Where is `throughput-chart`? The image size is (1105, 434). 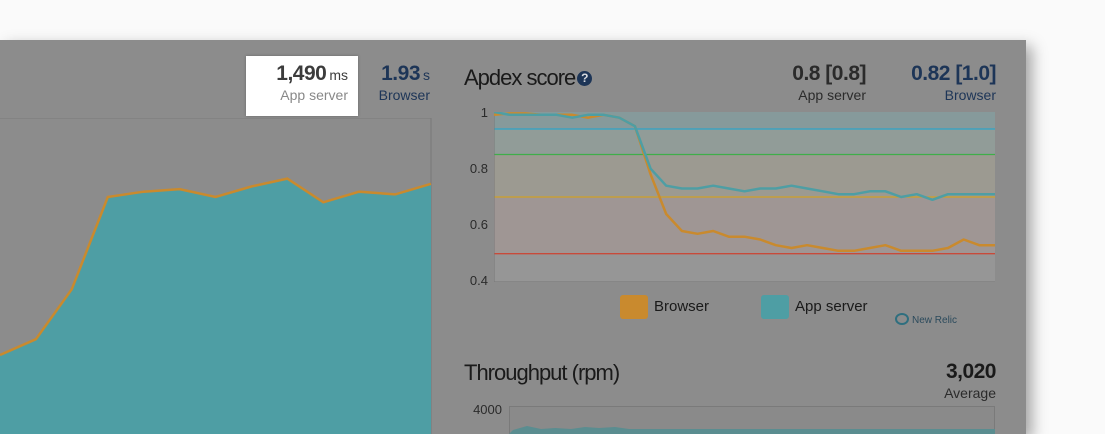
throughput-chart is located at coordinates (752, 420).